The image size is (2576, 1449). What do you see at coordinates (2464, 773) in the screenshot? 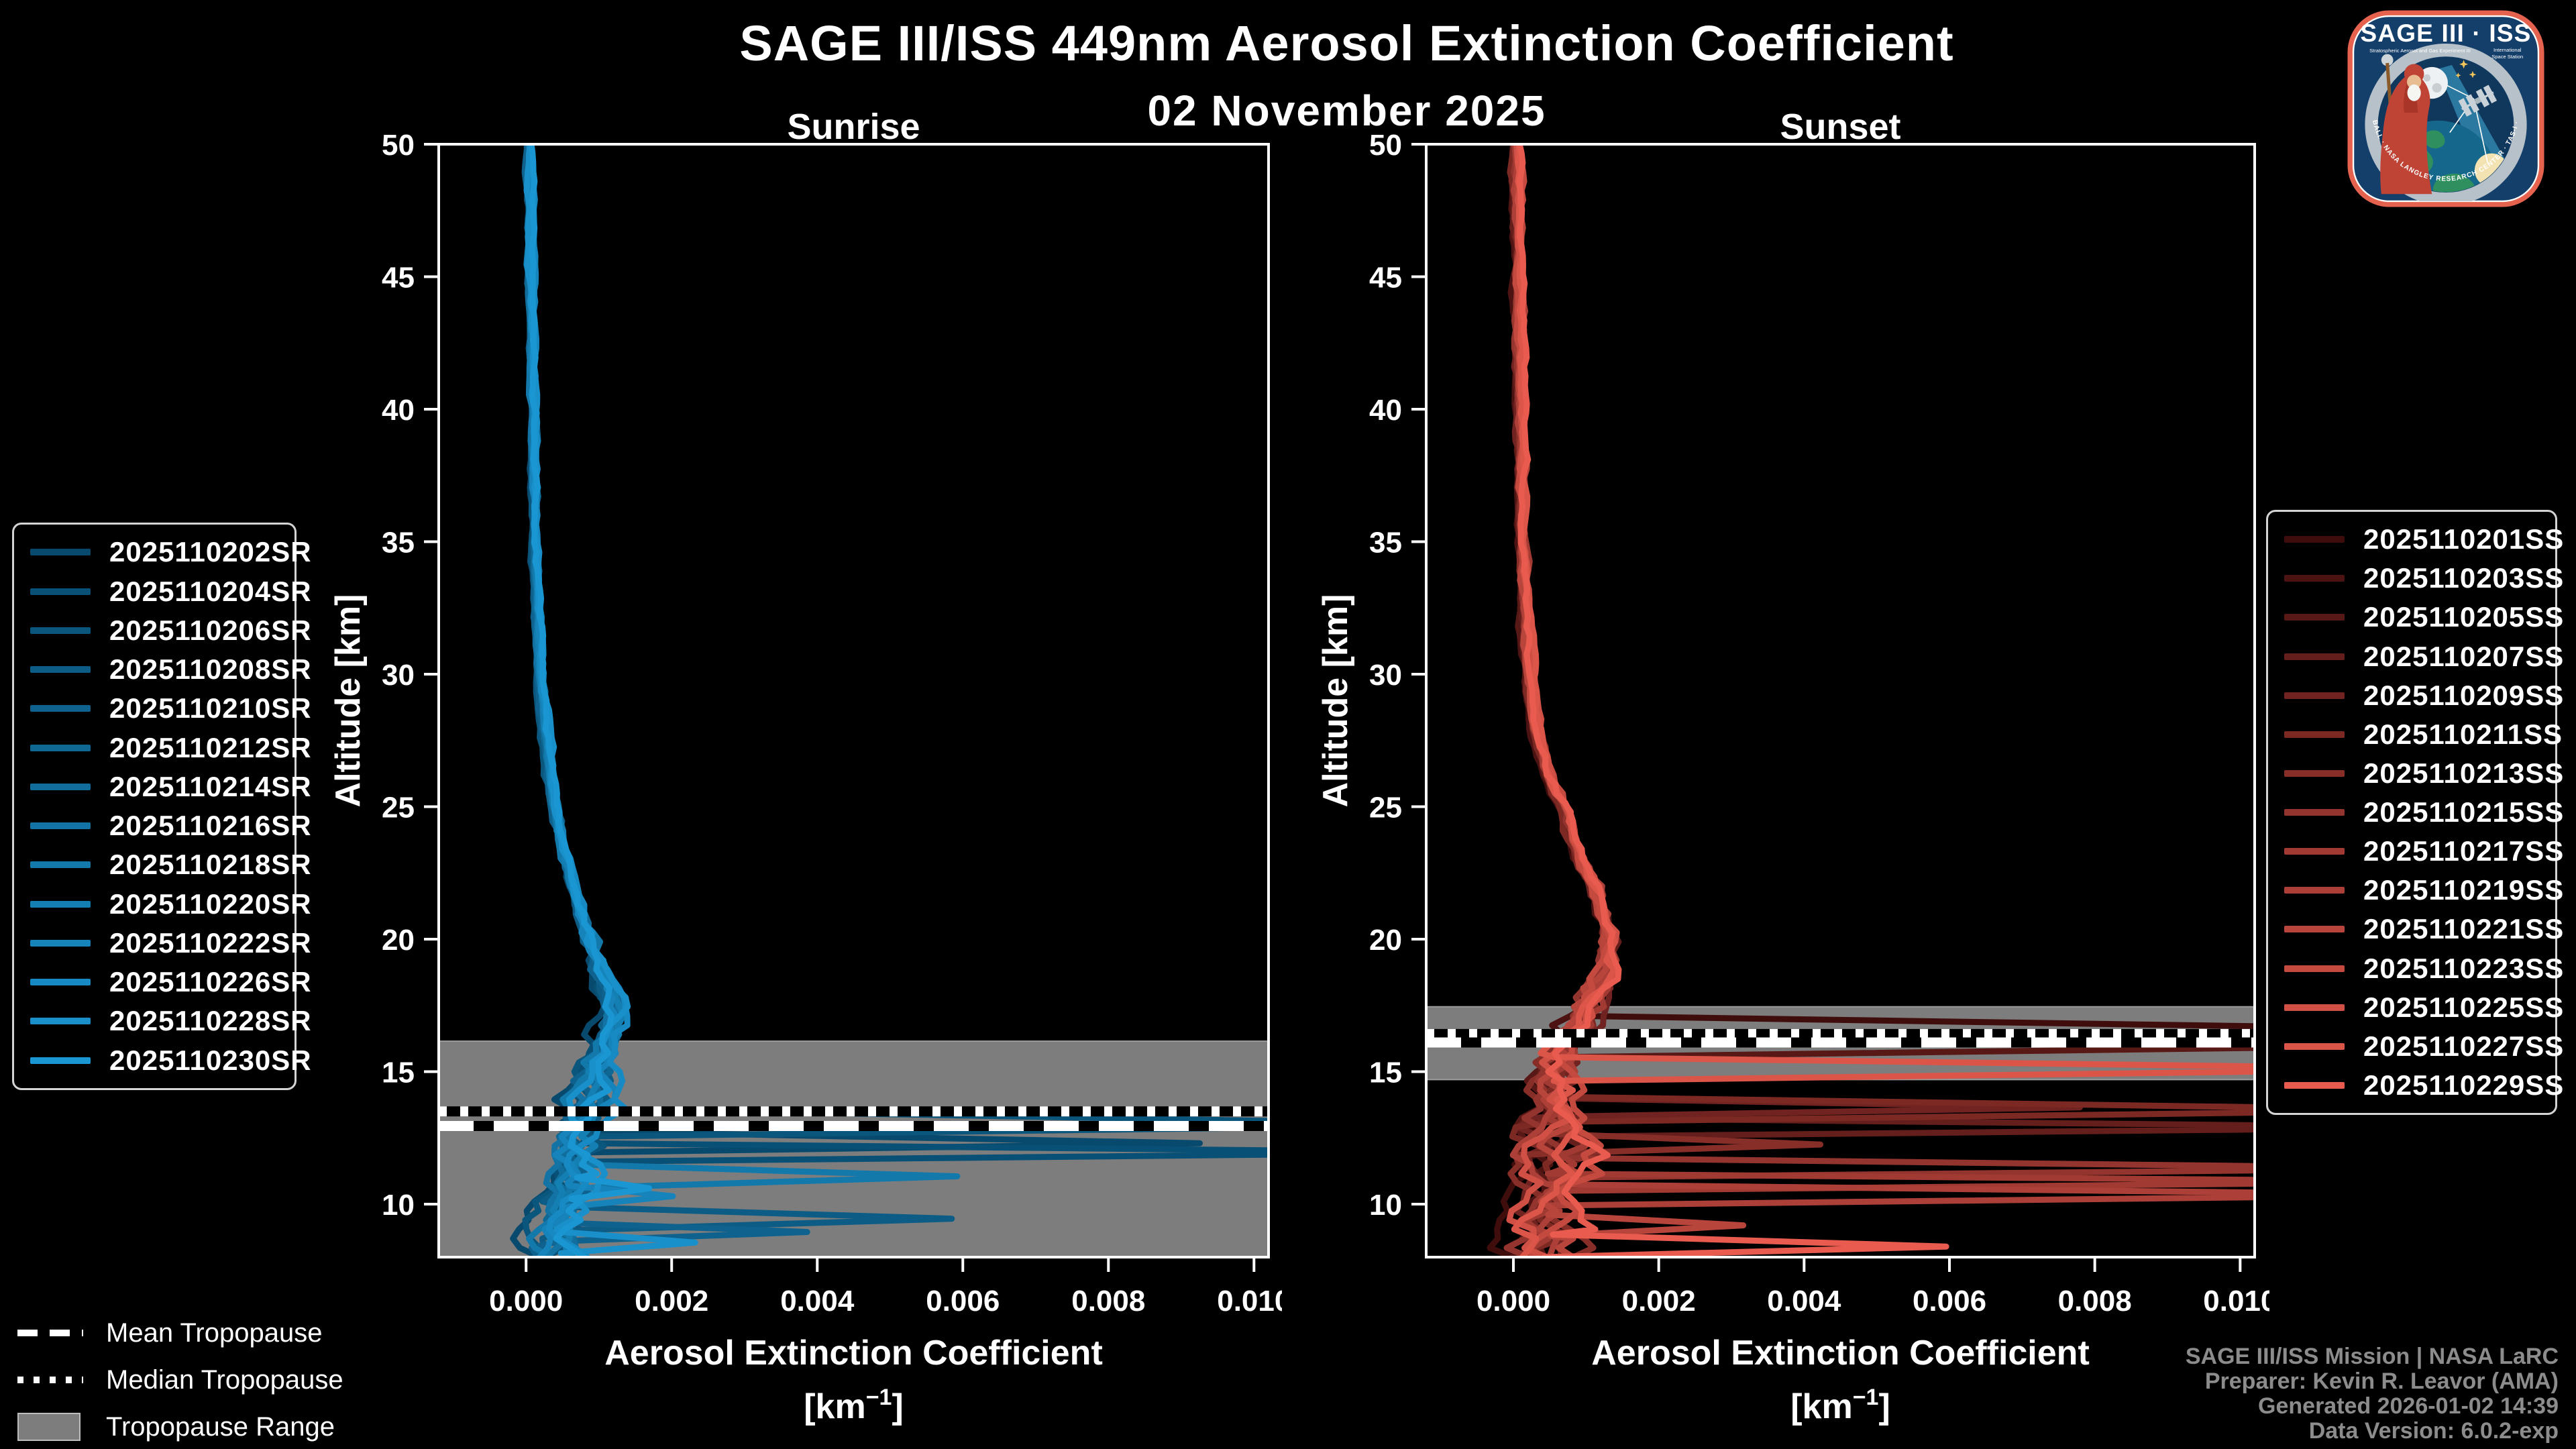
I see `legend-label: 2025110213SS` at bounding box center [2464, 773].